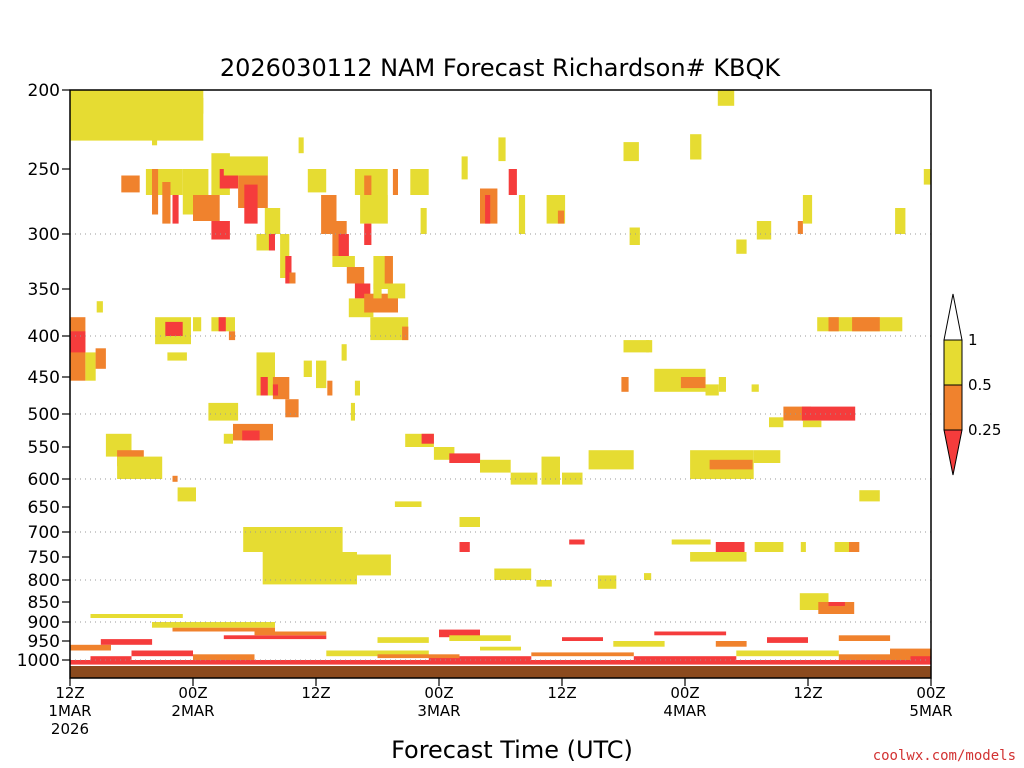  What do you see at coordinates (953, 317) in the screenshot?
I see `legend-bin-top` at bounding box center [953, 317].